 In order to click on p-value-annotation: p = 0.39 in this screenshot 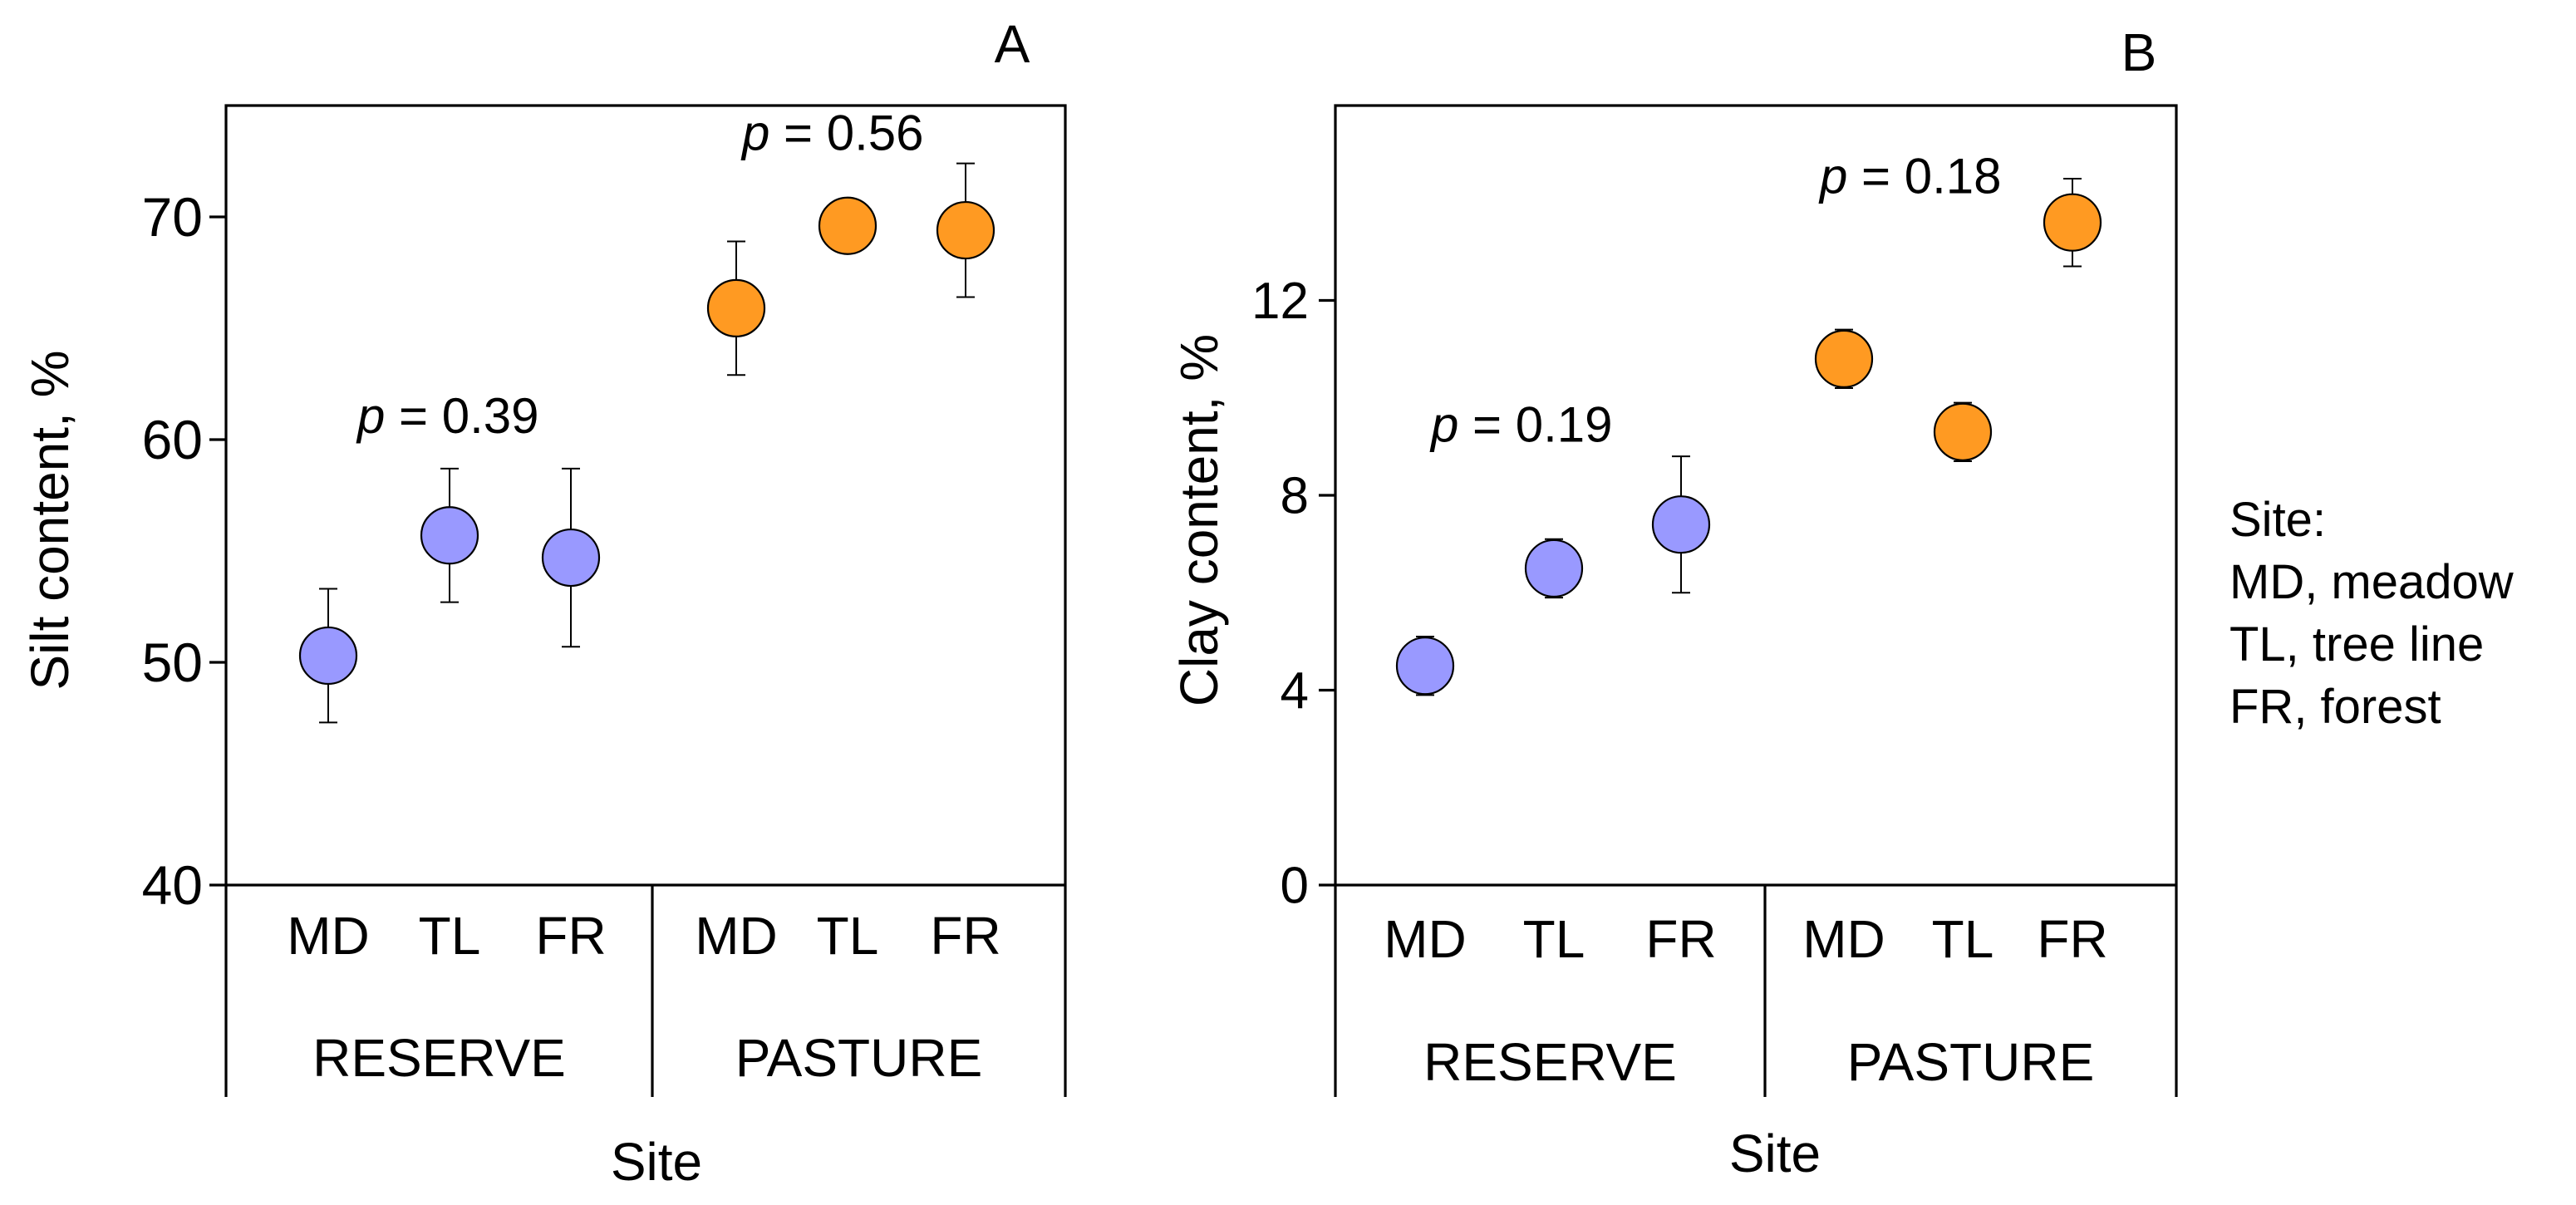, I will do `click(448, 416)`.